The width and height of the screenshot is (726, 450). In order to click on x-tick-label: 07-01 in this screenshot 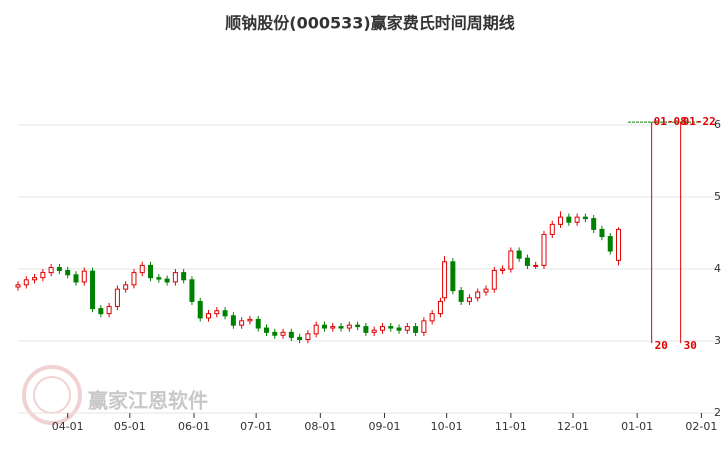, I will do `click(256, 426)`.